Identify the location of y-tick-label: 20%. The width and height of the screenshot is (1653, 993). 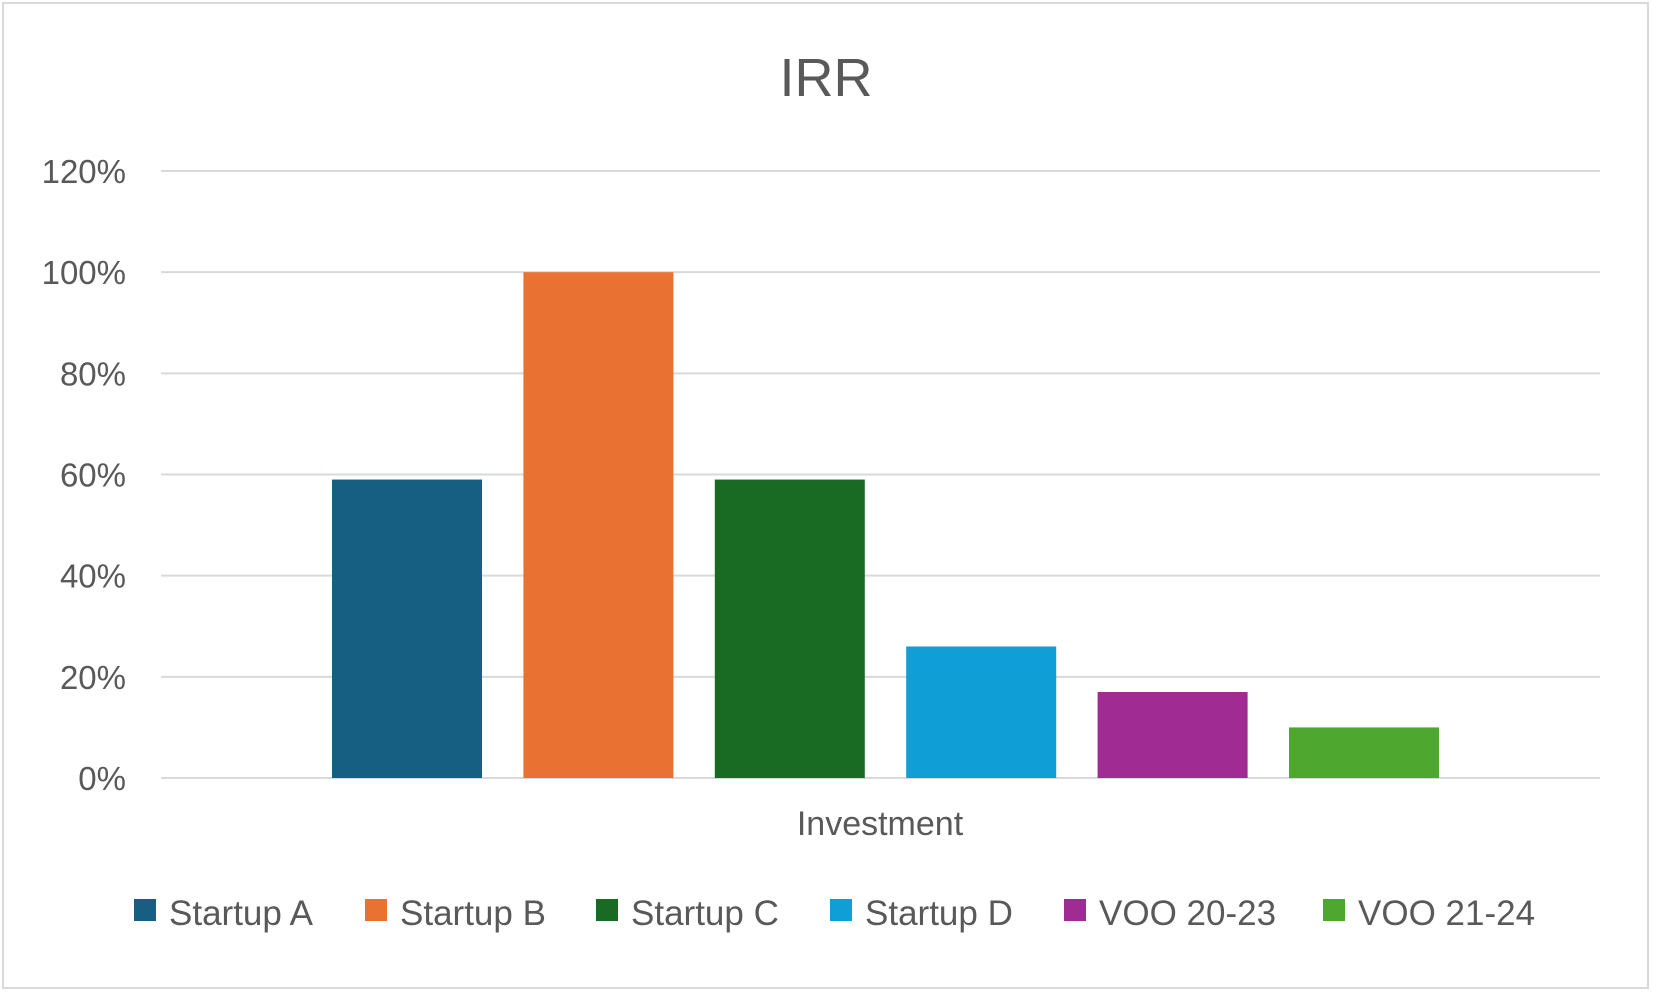
(93, 677).